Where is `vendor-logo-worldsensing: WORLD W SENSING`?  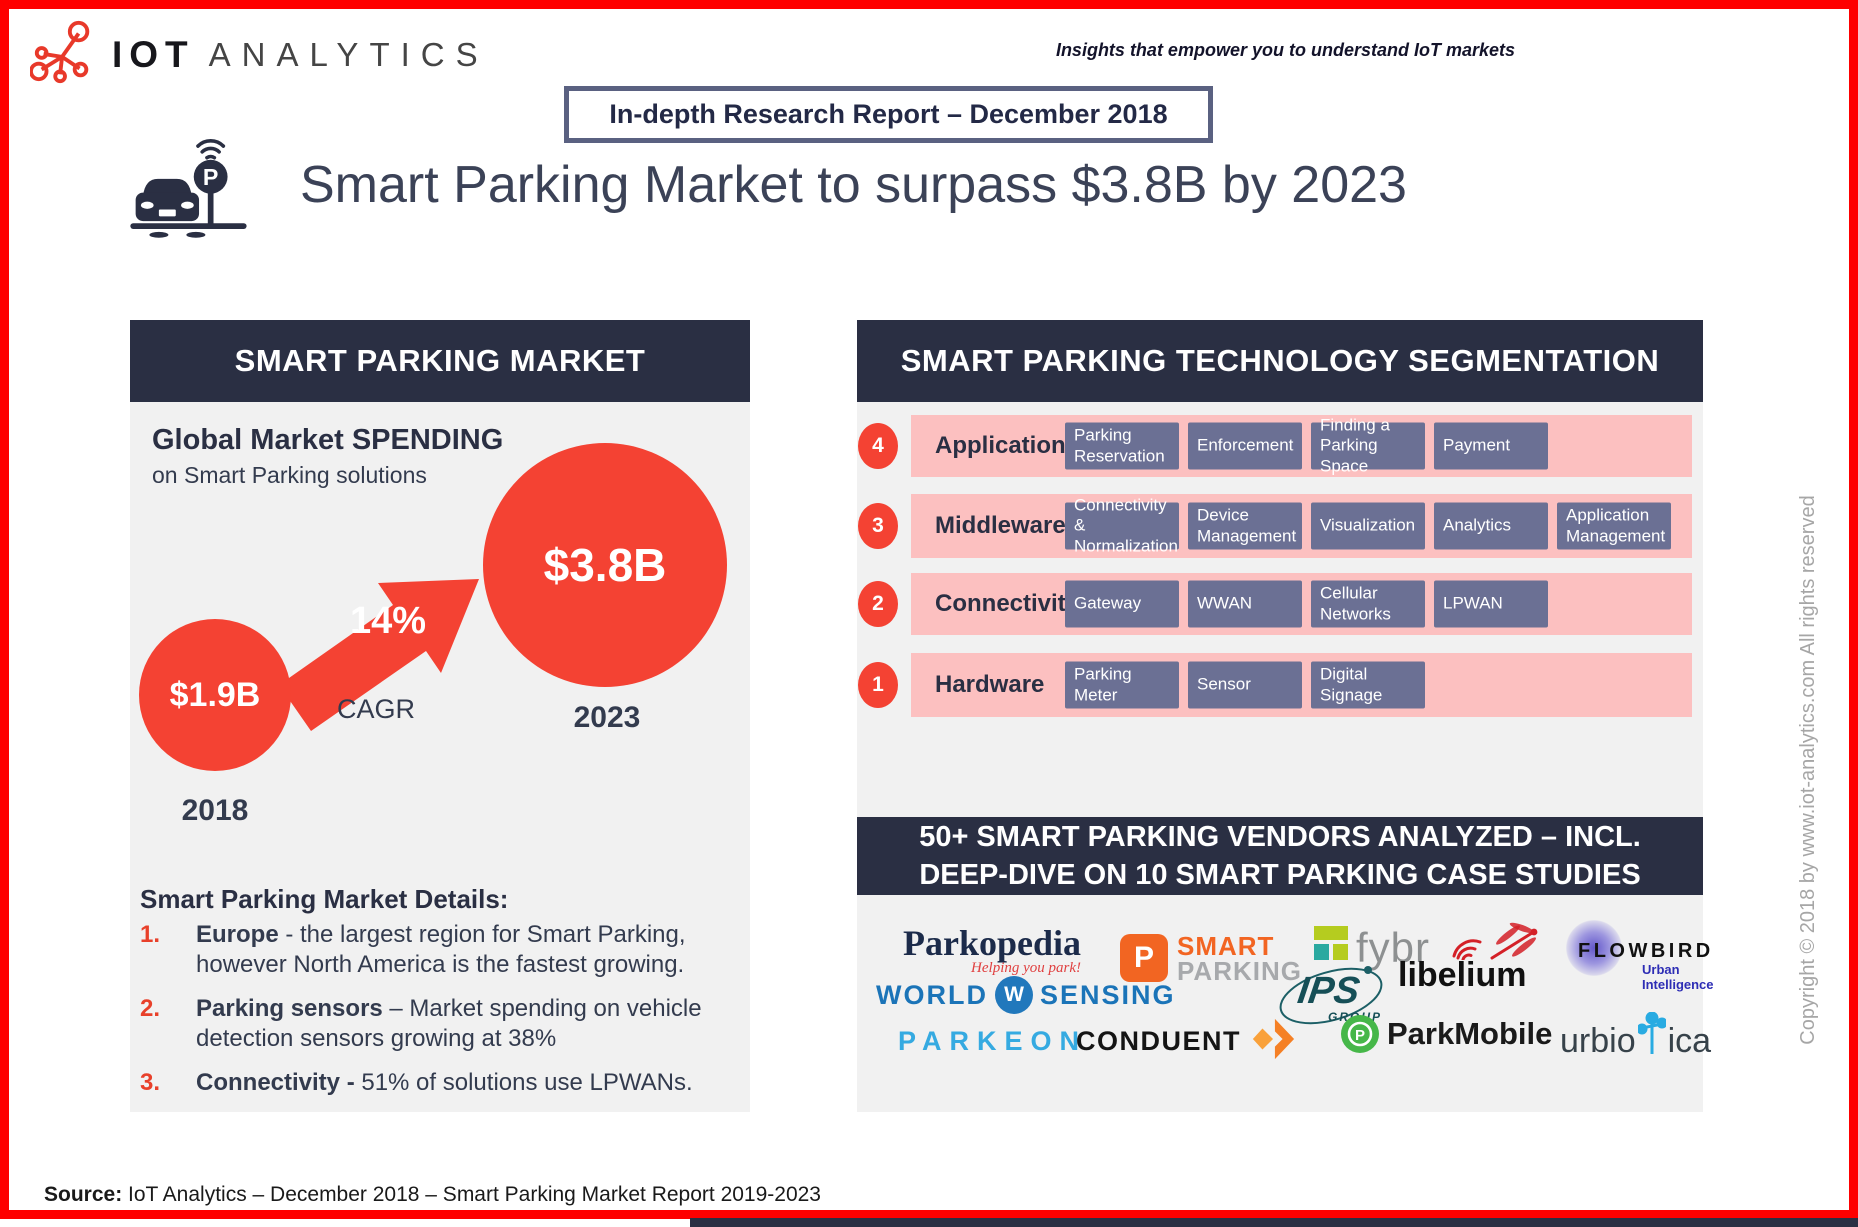
vendor-logo-worldsensing: WORLD W SENSING is located at coordinates (1026, 995).